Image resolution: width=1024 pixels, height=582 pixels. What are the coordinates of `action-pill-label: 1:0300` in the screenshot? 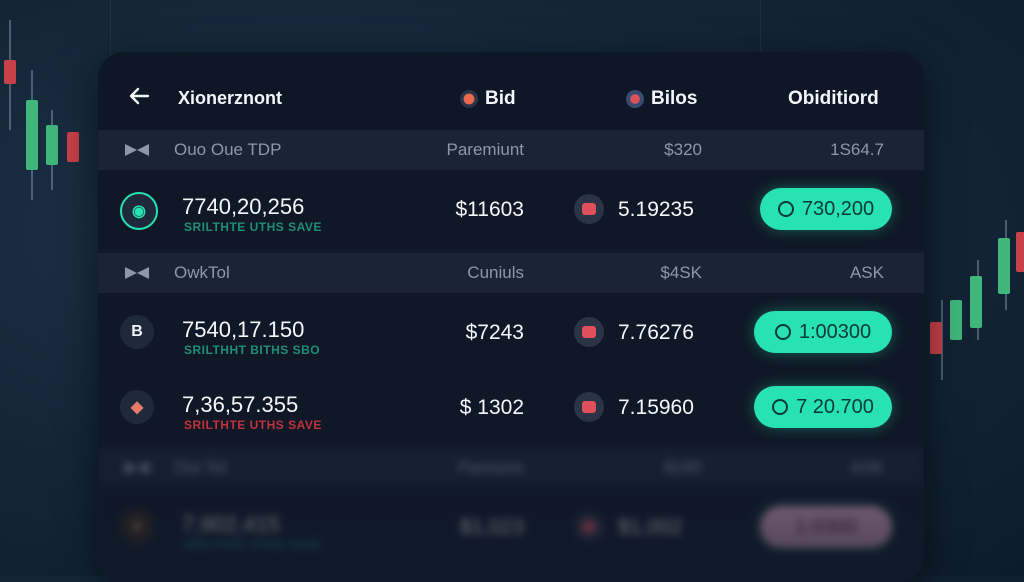 It's located at (826, 526).